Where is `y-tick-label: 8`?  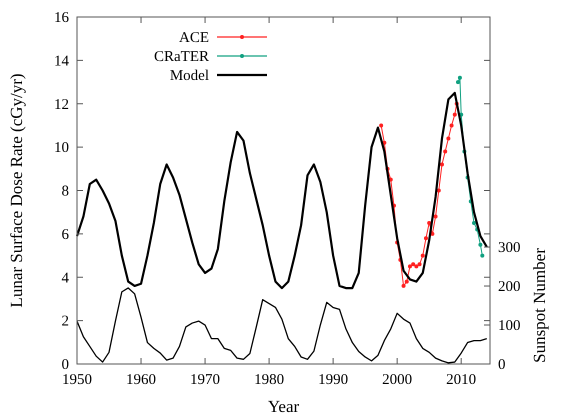 y-tick-label: 8 is located at coordinates (65, 192).